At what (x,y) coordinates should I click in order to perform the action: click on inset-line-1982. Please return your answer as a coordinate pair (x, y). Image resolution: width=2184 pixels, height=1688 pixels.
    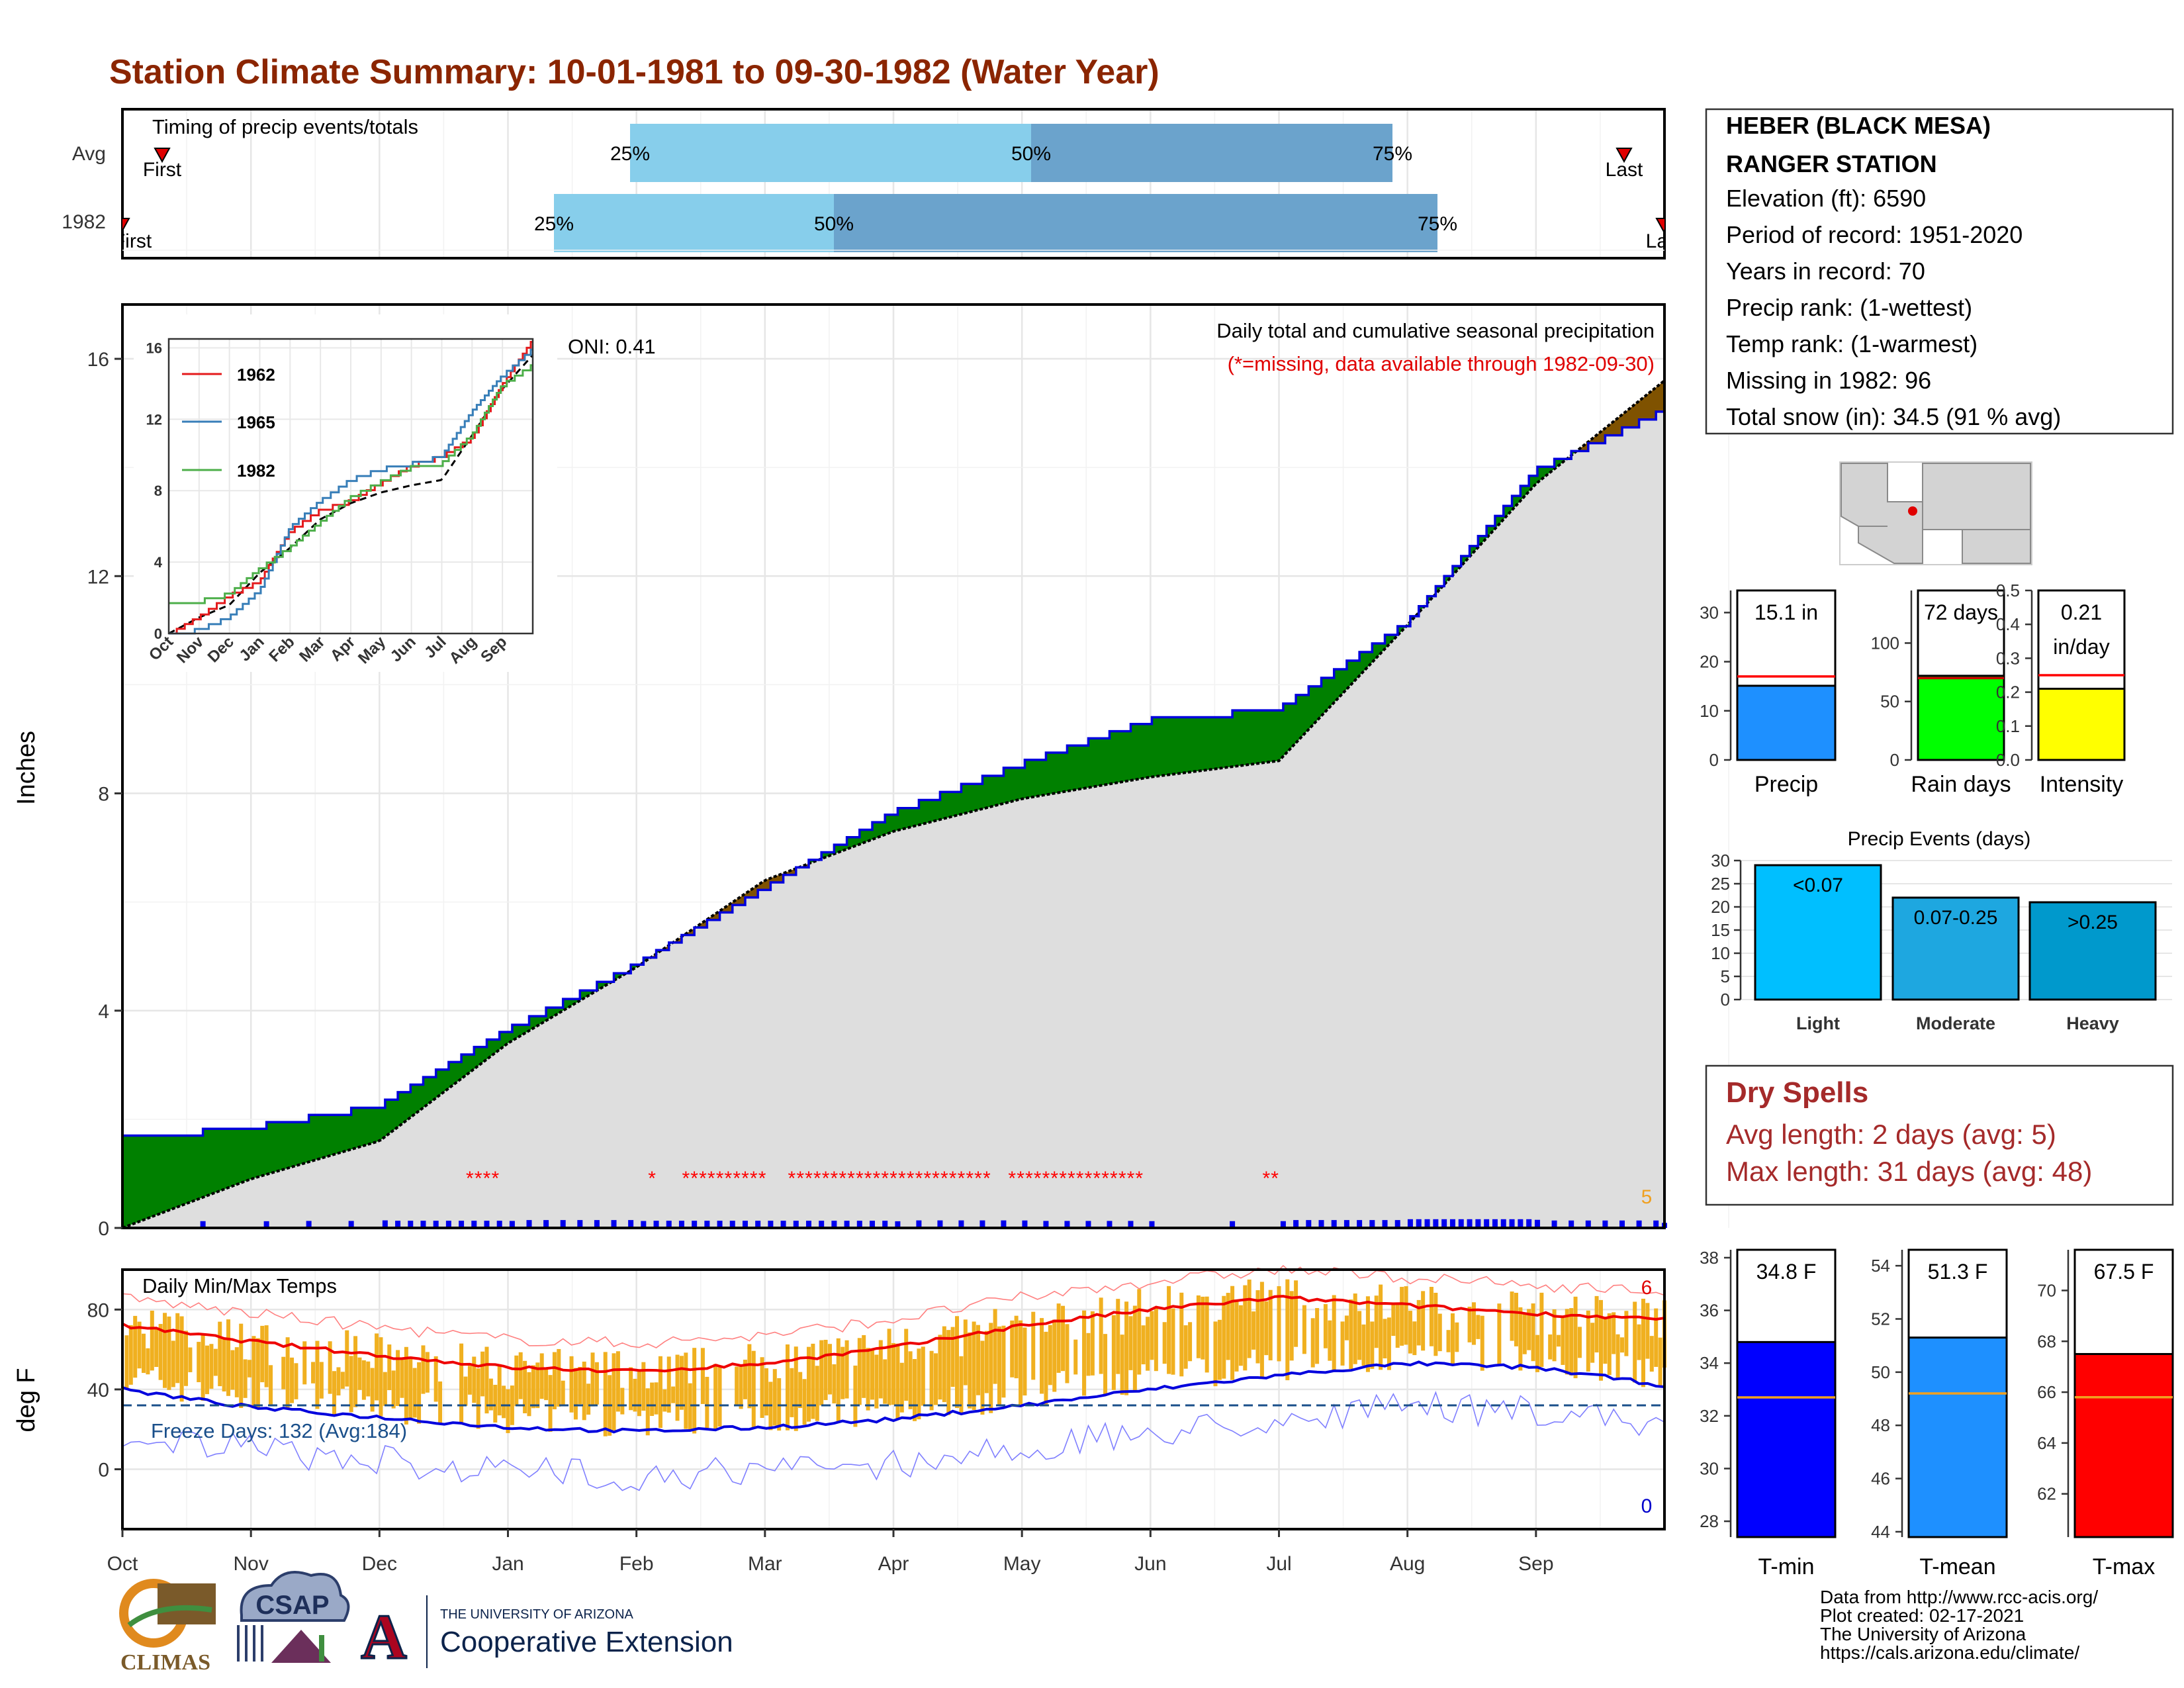
    Looking at the image, I should click on (351, 484).